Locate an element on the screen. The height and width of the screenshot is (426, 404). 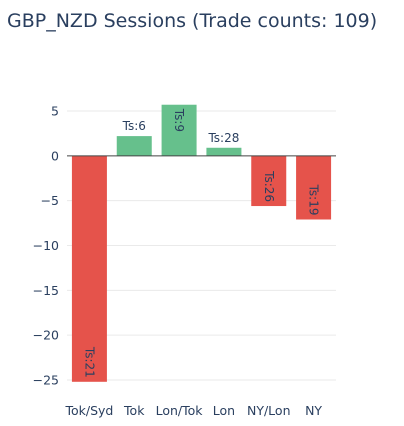
x-tick-label: NY/Lon is located at coordinates (269, 410).